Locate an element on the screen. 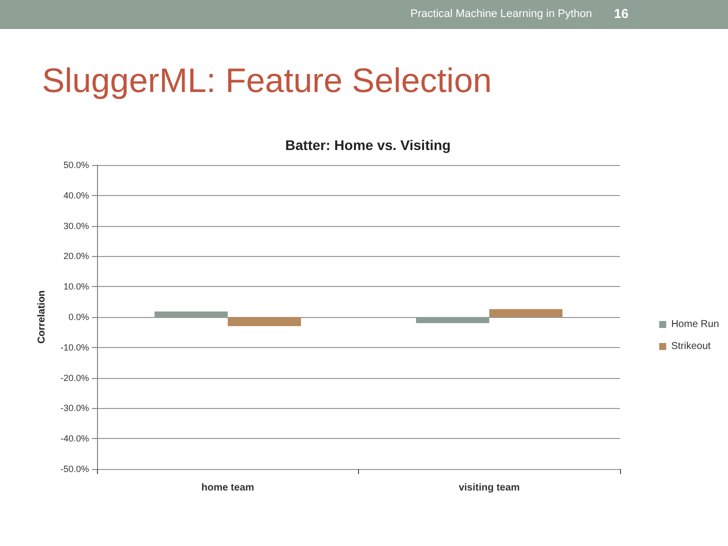 The width and height of the screenshot is (728, 546). y-tick-label: 20.0% is located at coordinates (76, 256).